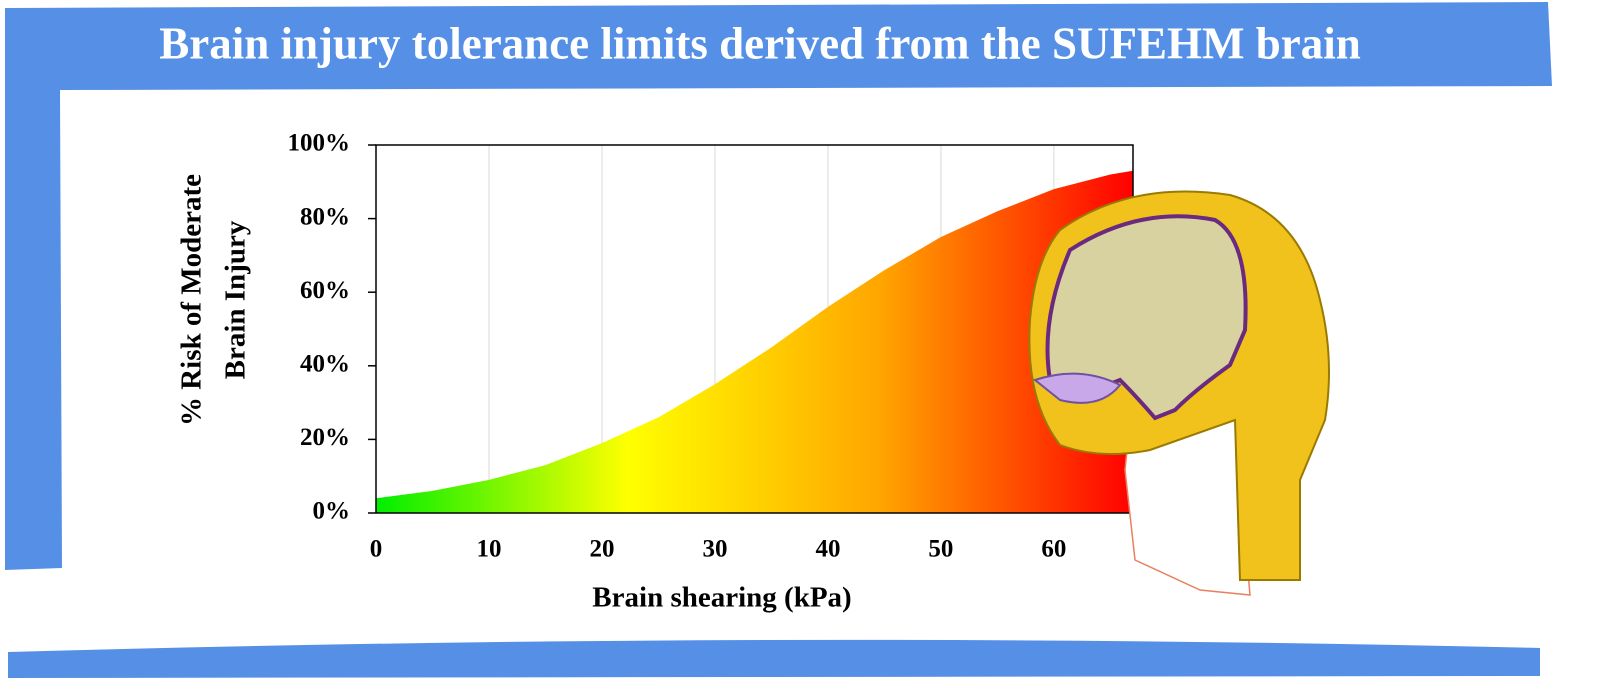 The image size is (1600, 688). What do you see at coordinates (940, 549) in the screenshot?
I see `x-tick-label: 50` at bounding box center [940, 549].